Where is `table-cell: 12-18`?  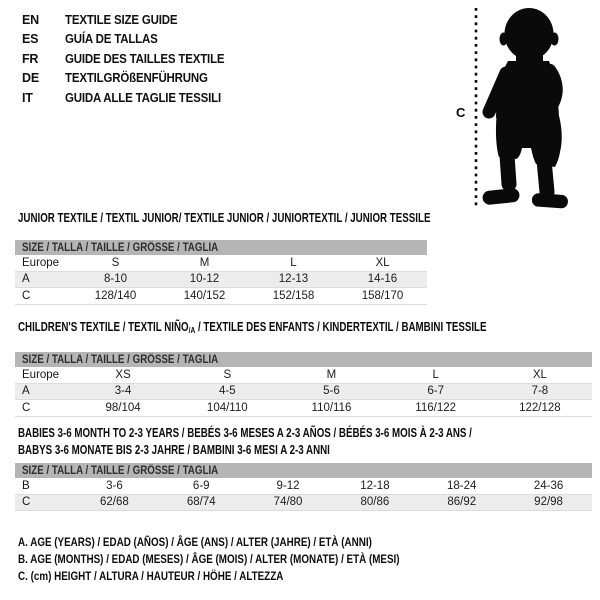
table-cell: 12-18 is located at coordinates (375, 485).